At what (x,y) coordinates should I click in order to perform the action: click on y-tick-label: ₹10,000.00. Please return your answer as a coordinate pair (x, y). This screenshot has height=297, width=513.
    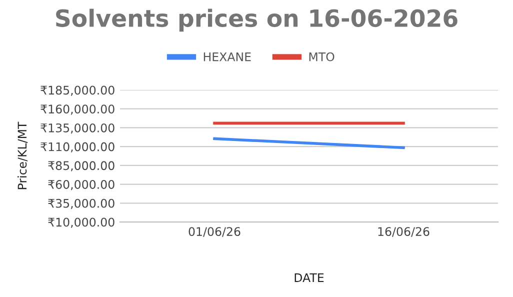
    Looking at the image, I should click on (81, 223).